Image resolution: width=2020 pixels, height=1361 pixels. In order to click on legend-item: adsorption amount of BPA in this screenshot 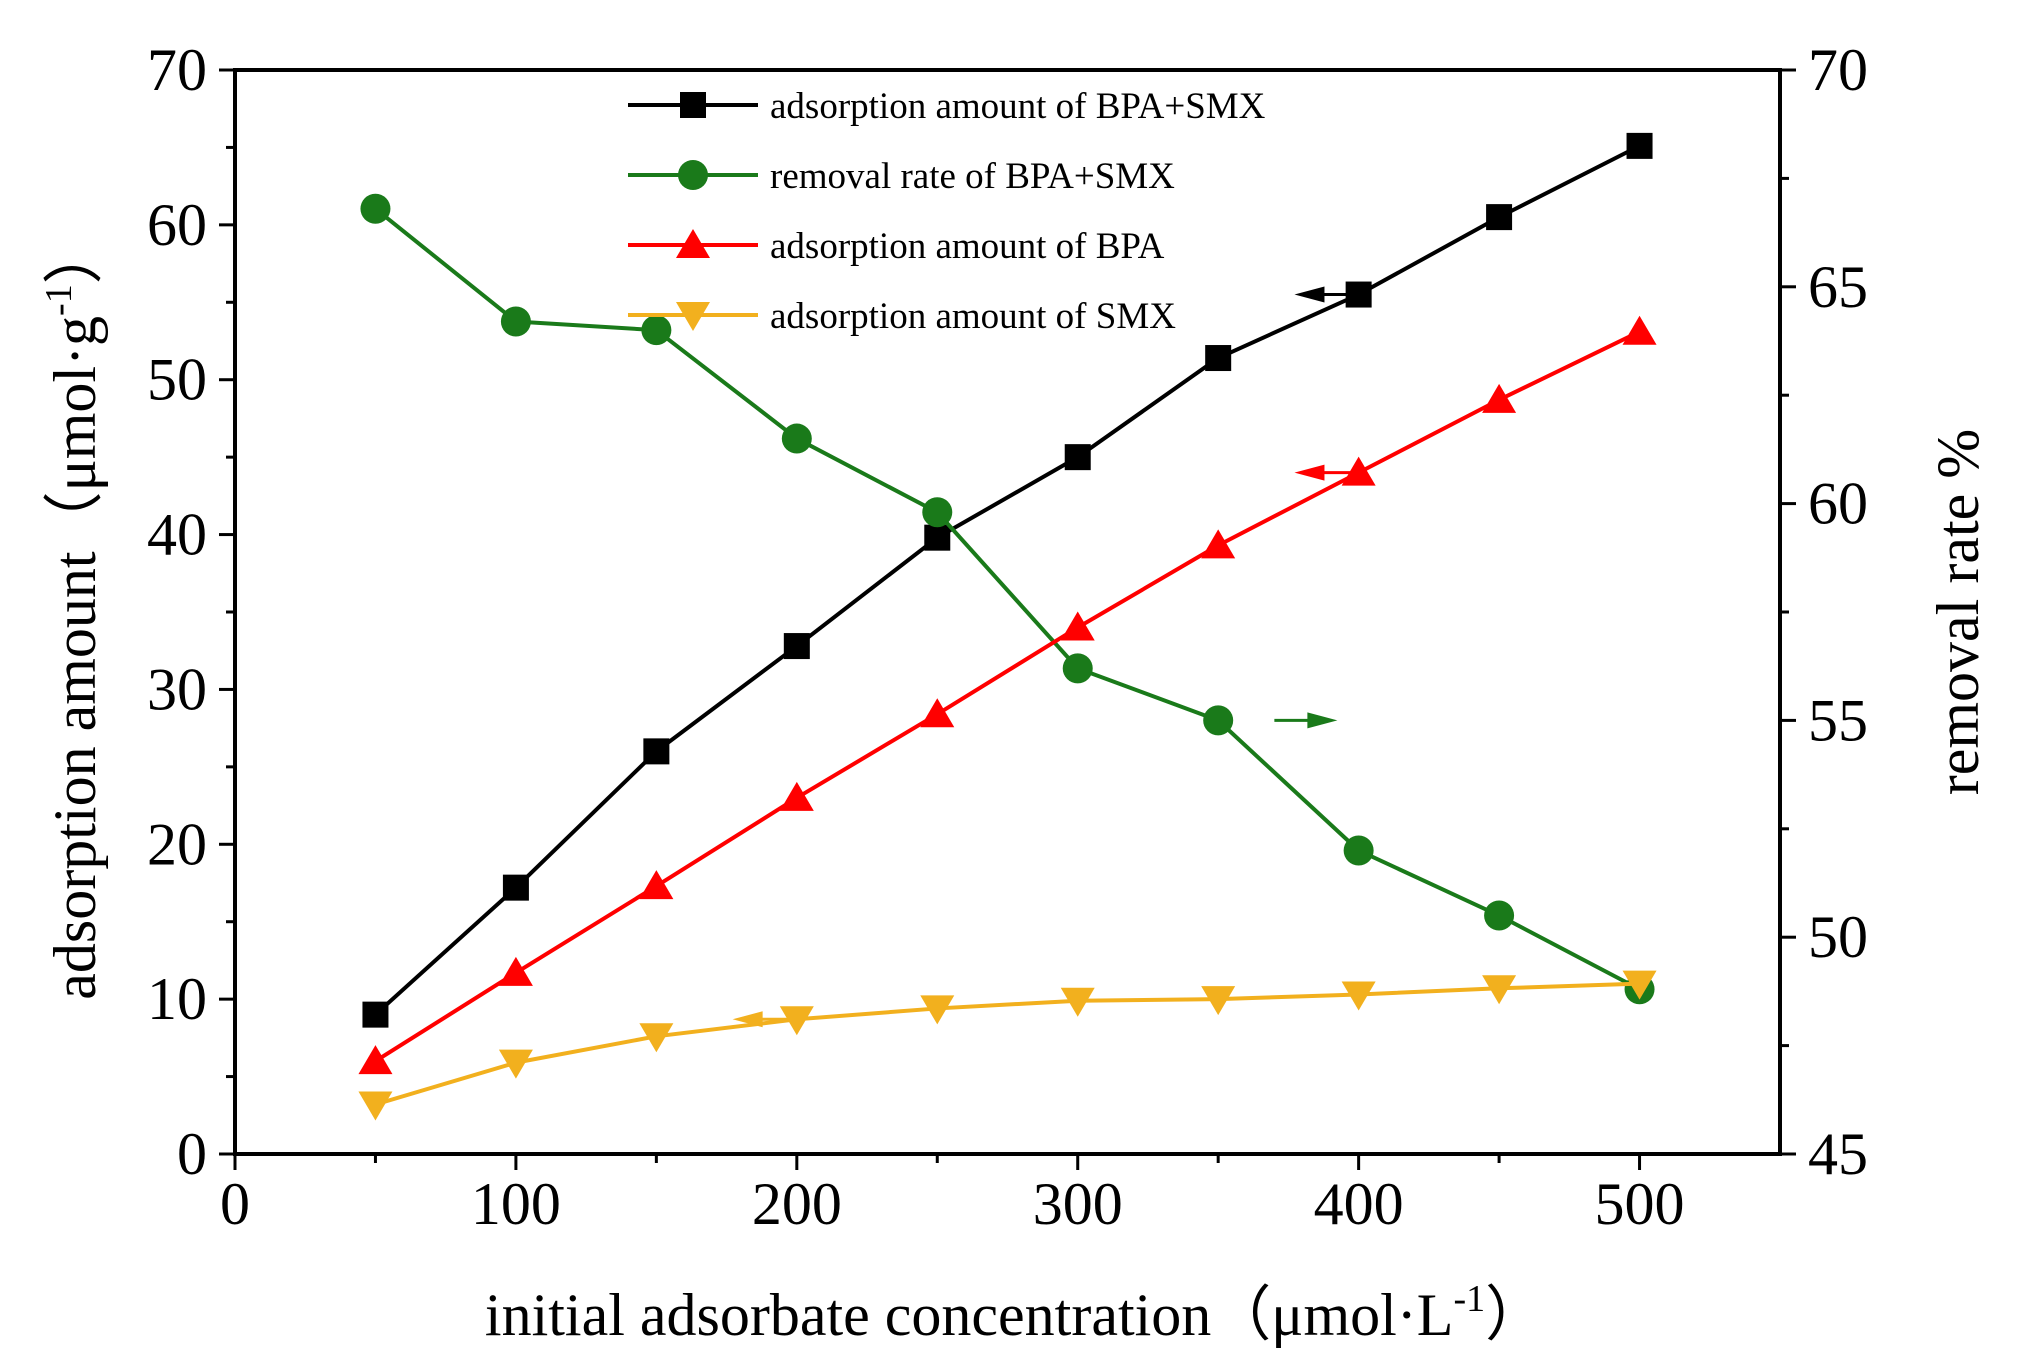, I will do `click(896, 246)`.